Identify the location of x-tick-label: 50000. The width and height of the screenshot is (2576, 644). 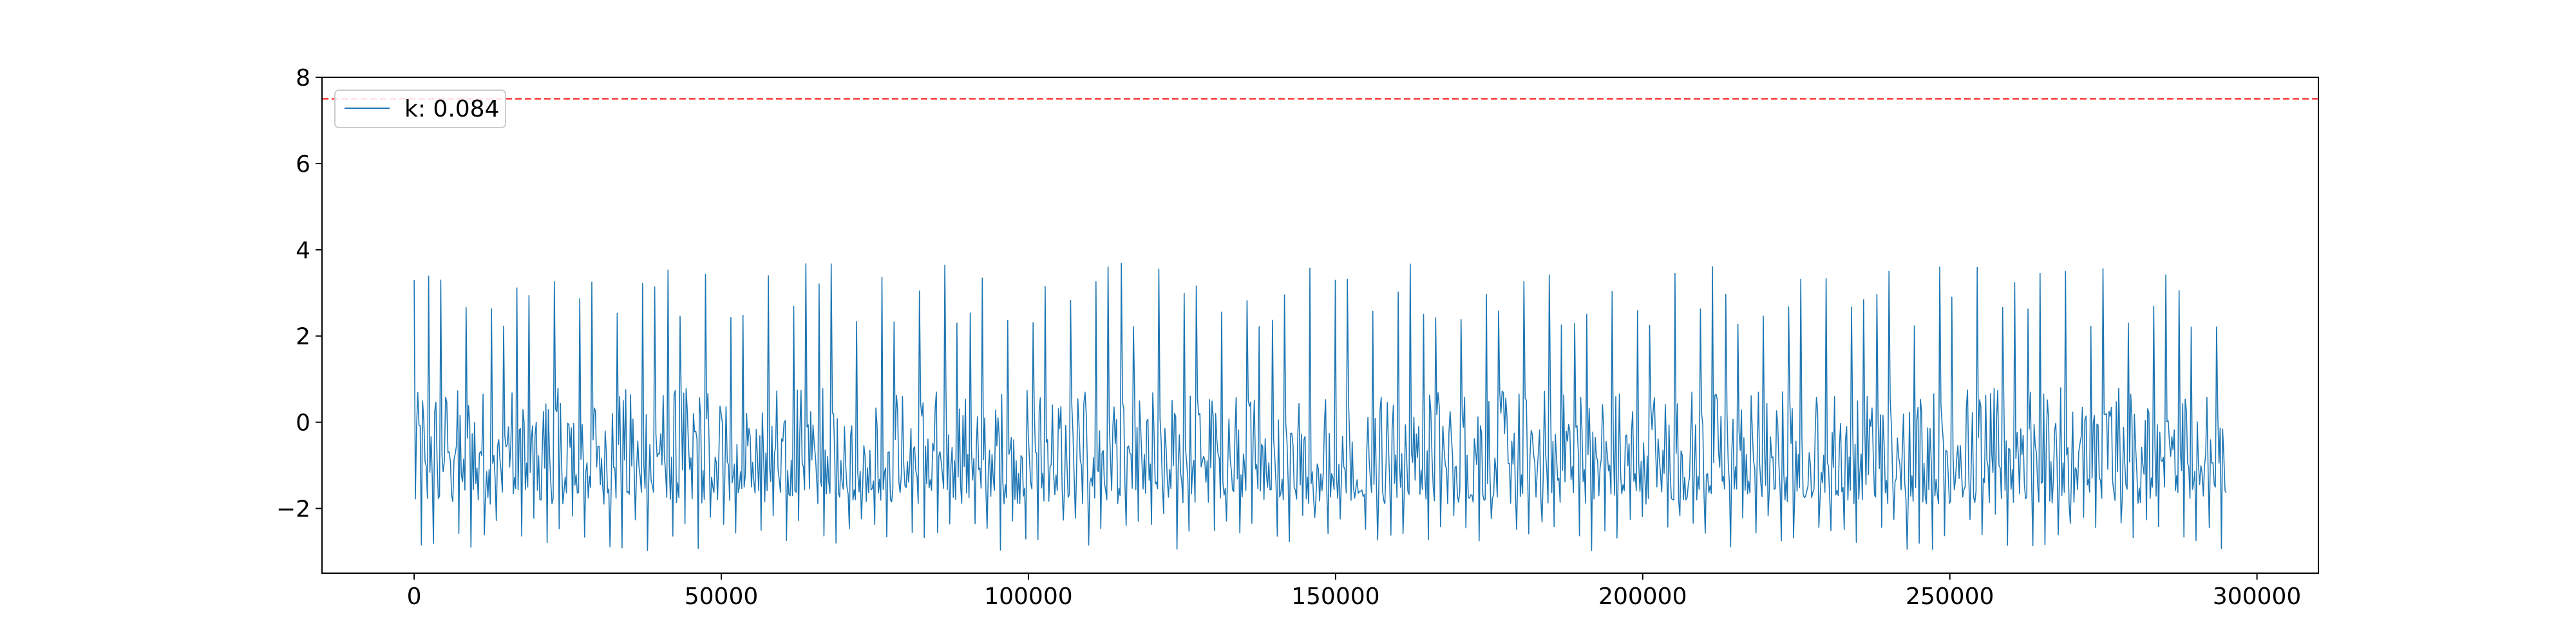
(722, 596).